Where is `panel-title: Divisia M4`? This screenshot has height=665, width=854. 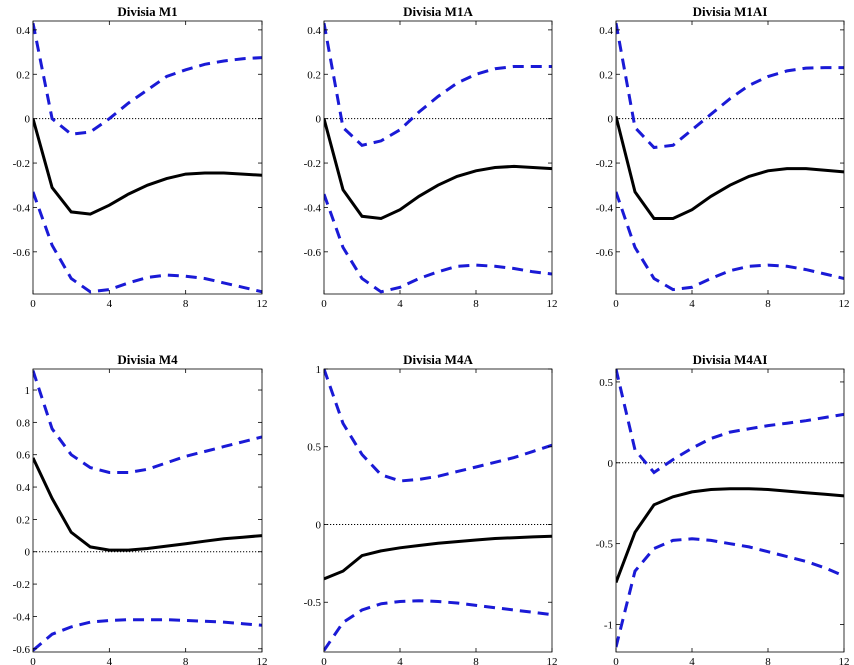
panel-title: Divisia M4 is located at coordinates (147, 359).